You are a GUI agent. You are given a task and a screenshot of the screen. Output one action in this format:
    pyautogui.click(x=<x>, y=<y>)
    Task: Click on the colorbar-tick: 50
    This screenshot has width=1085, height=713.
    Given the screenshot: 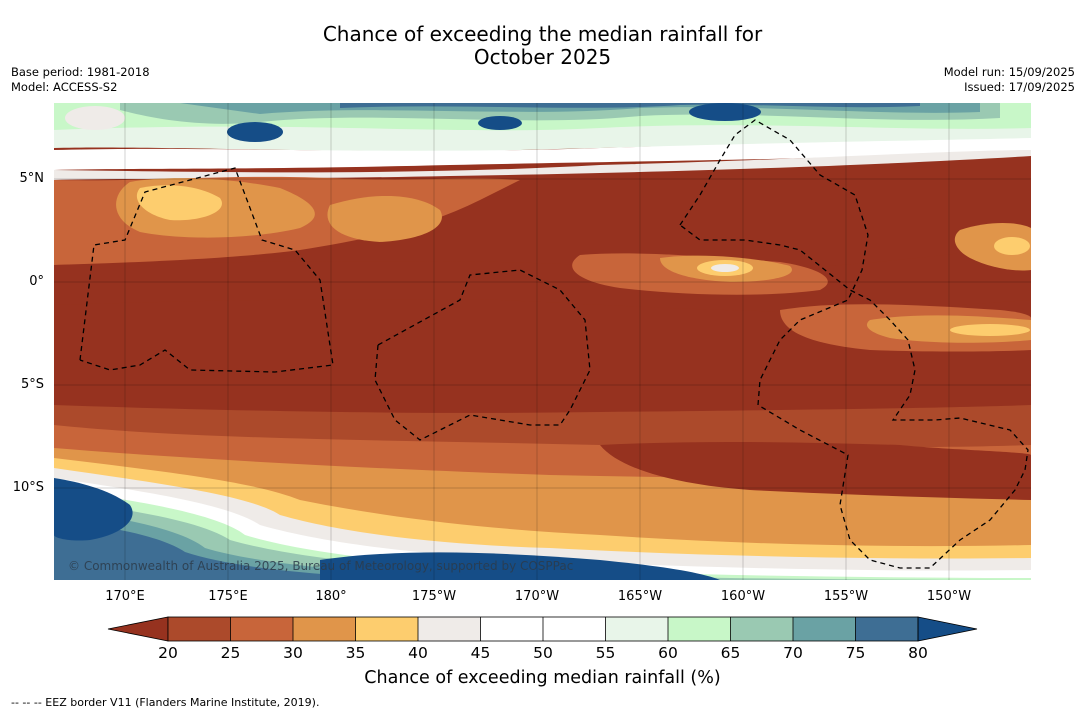 What is the action you would take?
    pyautogui.click(x=543, y=653)
    